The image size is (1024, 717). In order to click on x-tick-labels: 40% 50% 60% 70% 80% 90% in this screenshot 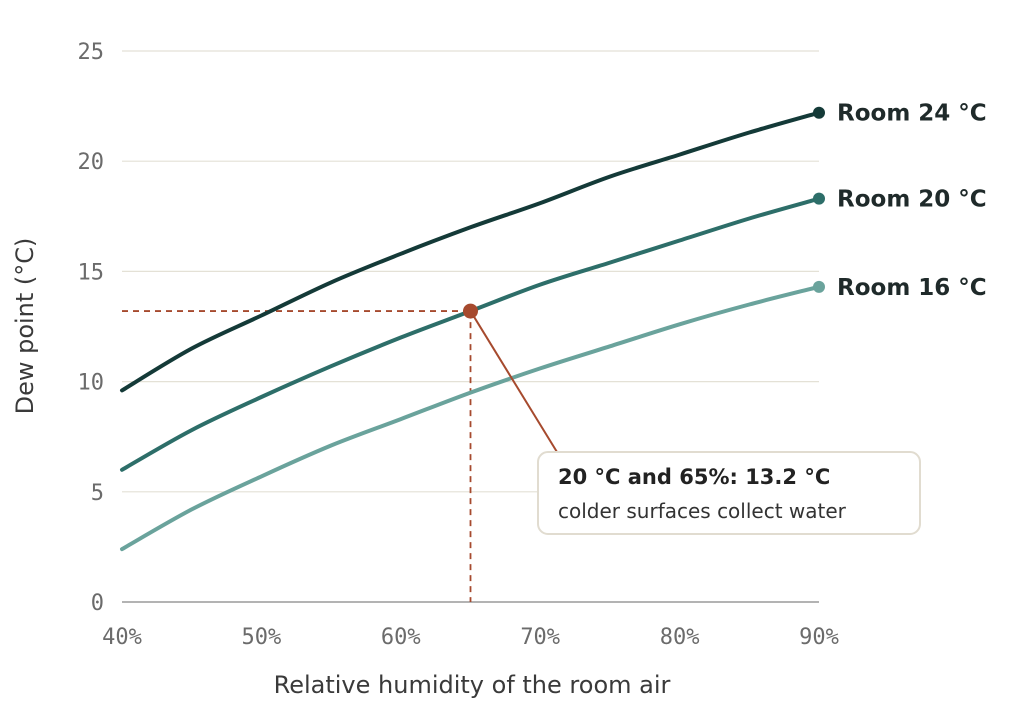, I will do `click(470, 637)`.